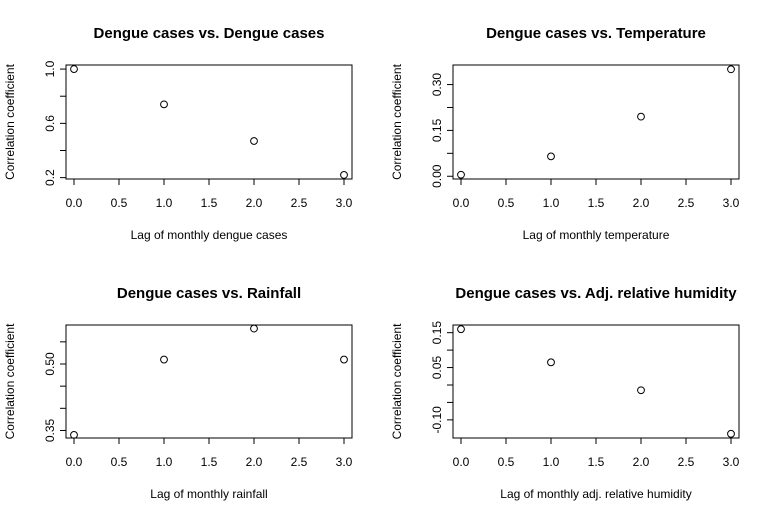 The width and height of the screenshot is (773, 524). I want to click on chart-title: Dengue cases vs. Temperature, so click(596, 33).